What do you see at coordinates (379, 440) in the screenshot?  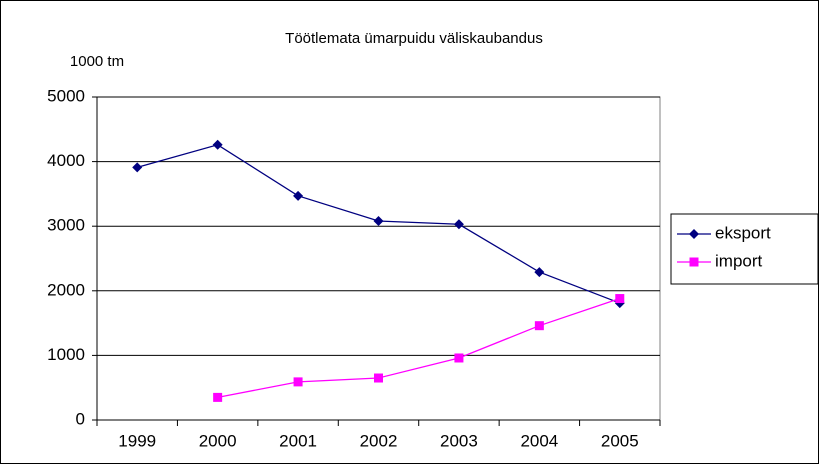 I see `x-tick-label: 2002` at bounding box center [379, 440].